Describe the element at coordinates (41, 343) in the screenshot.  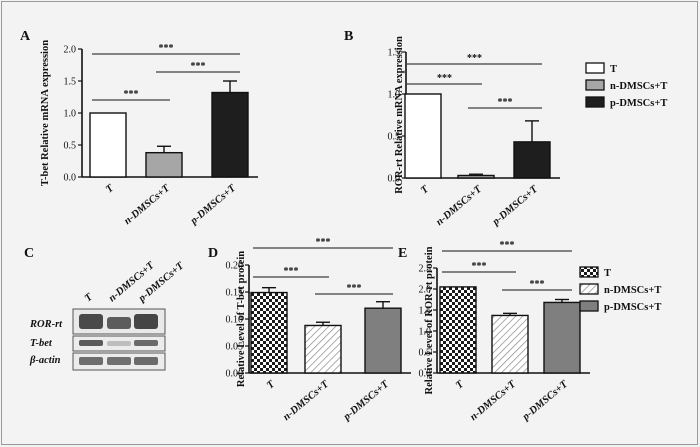
I see `blot-row-label: T-bet` at that location.